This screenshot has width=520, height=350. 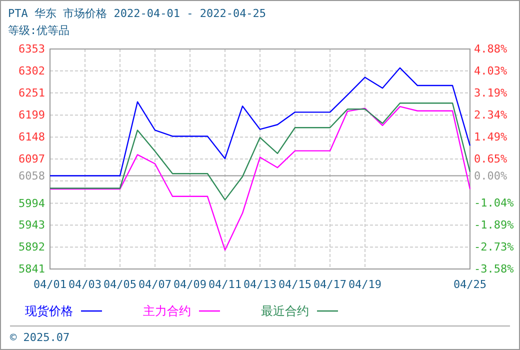 What do you see at coordinates (225, 284) in the screenshot?
I see `x-tick-label: 04/11` at bounding box center [225, 284].